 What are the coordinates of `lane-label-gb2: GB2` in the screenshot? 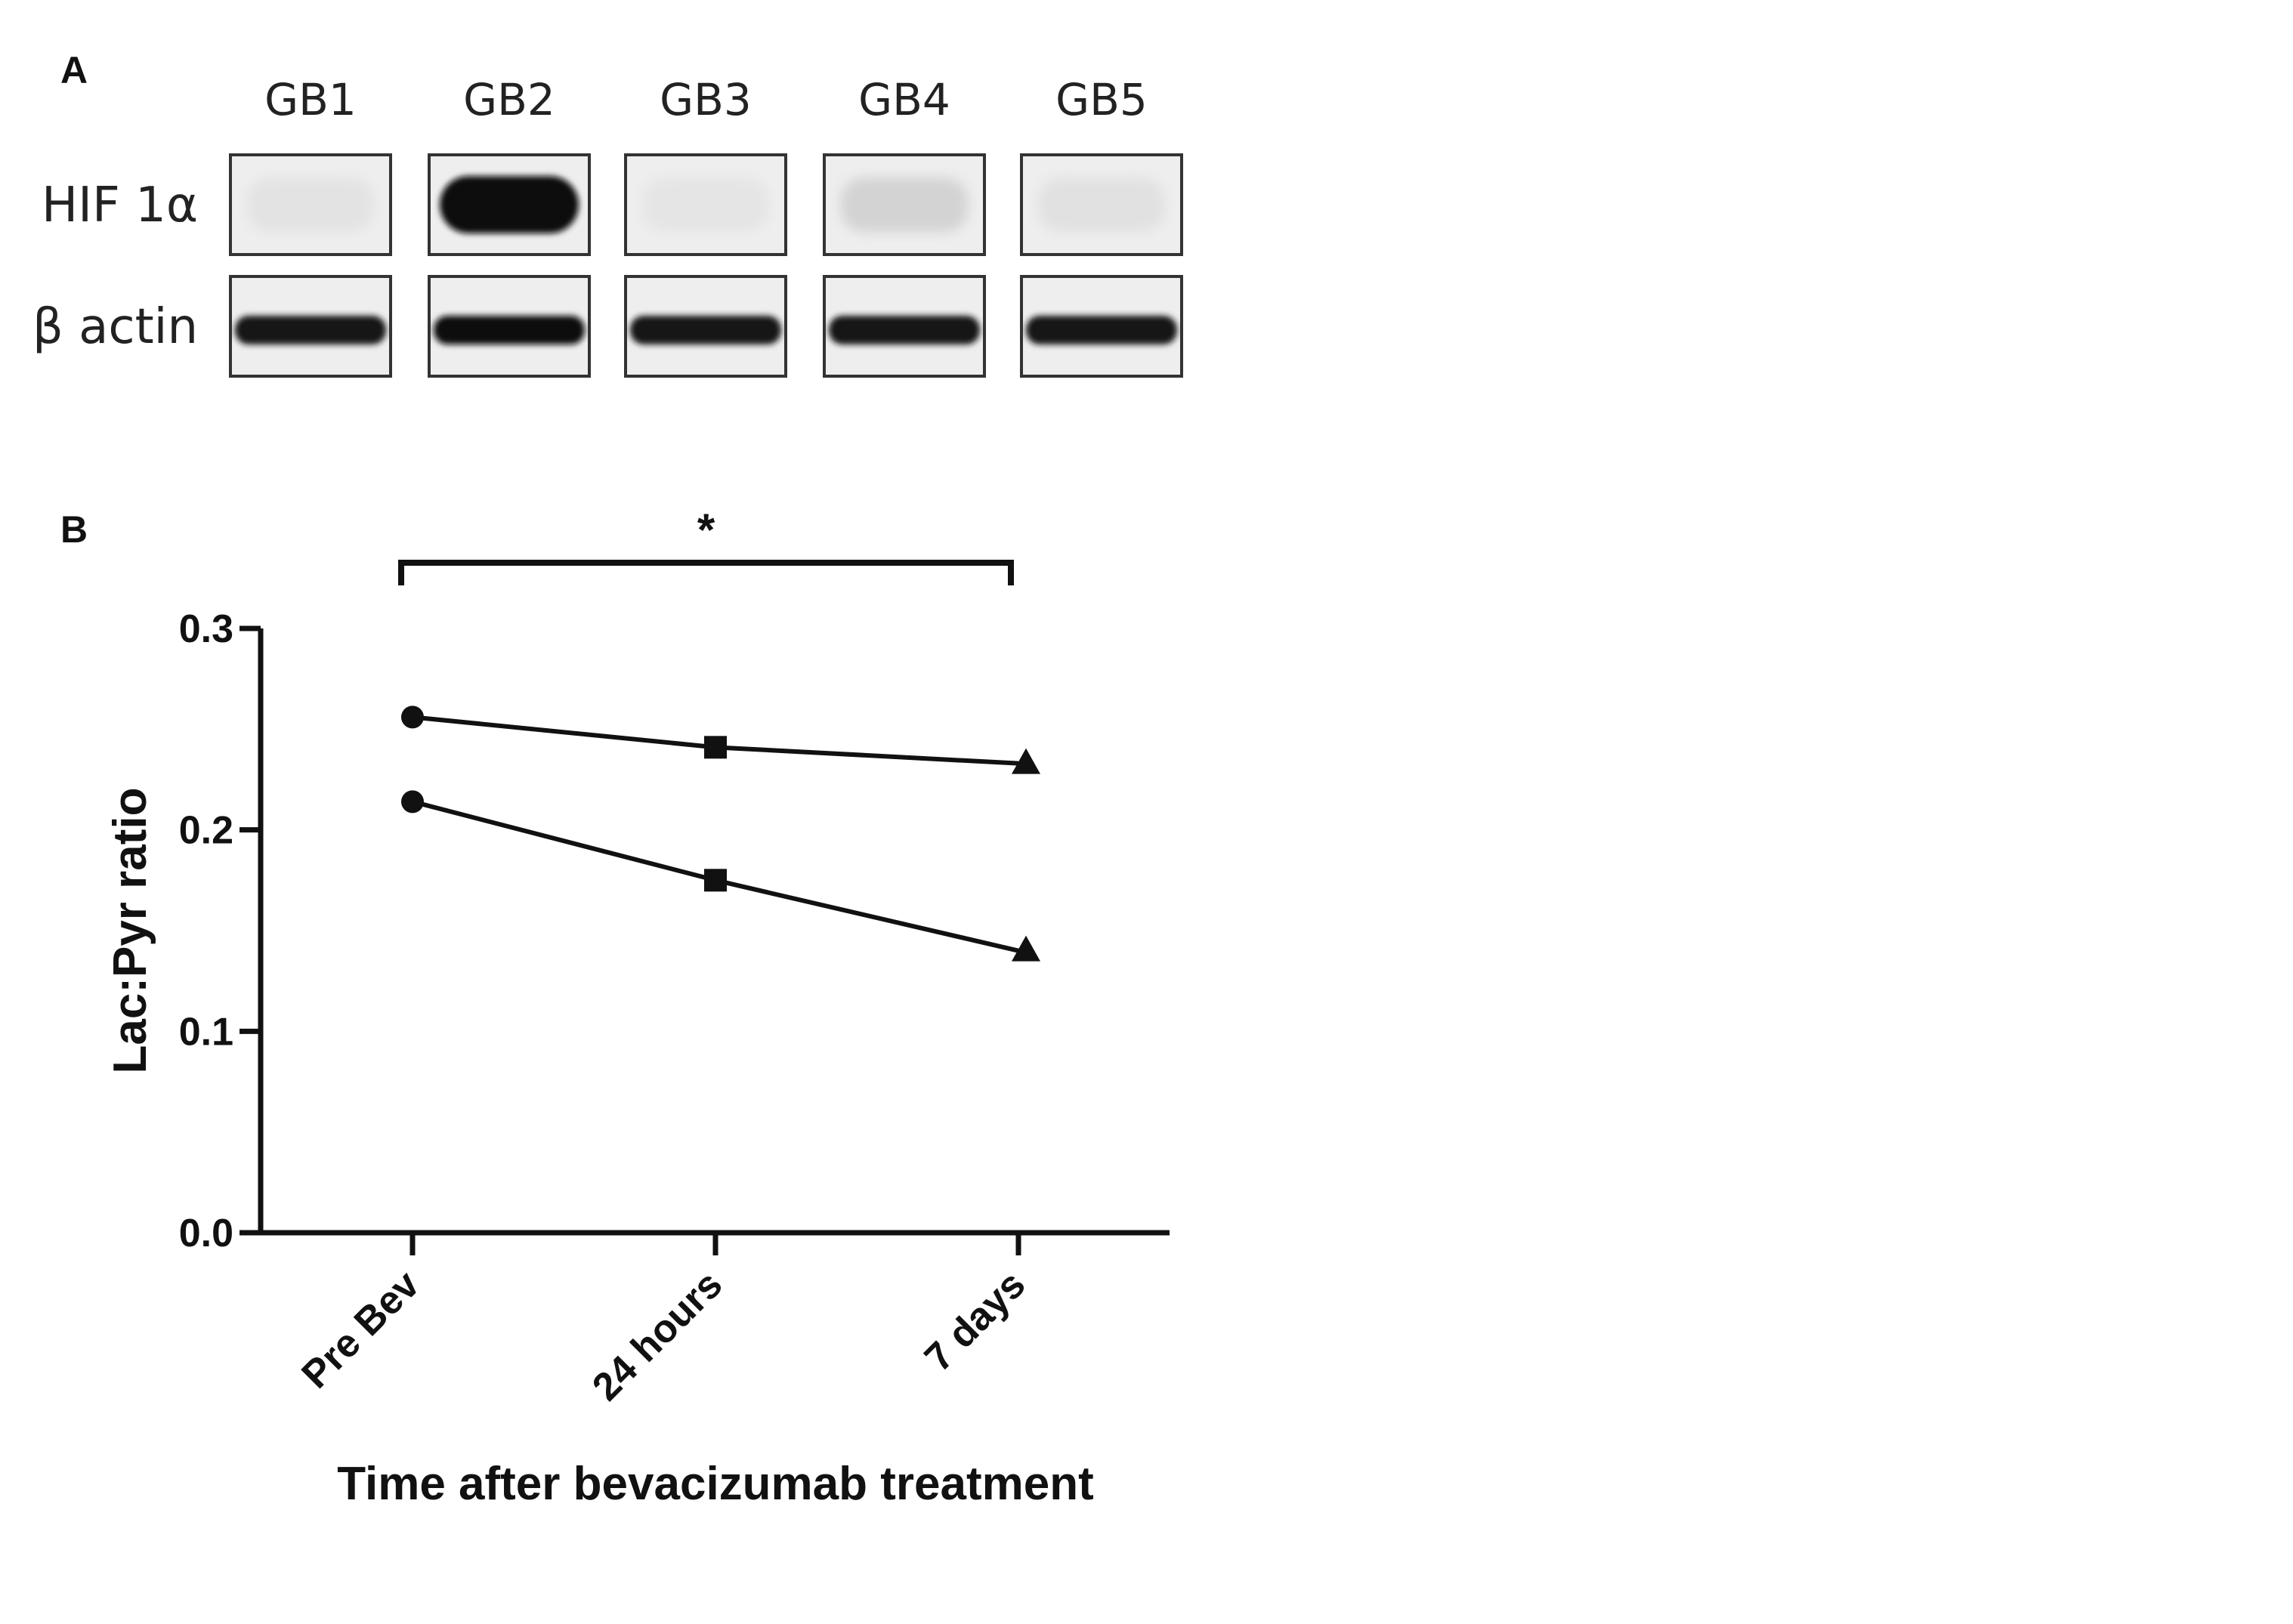 It's located at (509, 100).